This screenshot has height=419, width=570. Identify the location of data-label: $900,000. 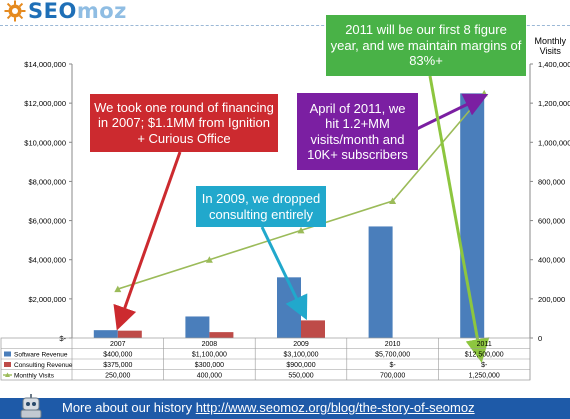
(300, 365).